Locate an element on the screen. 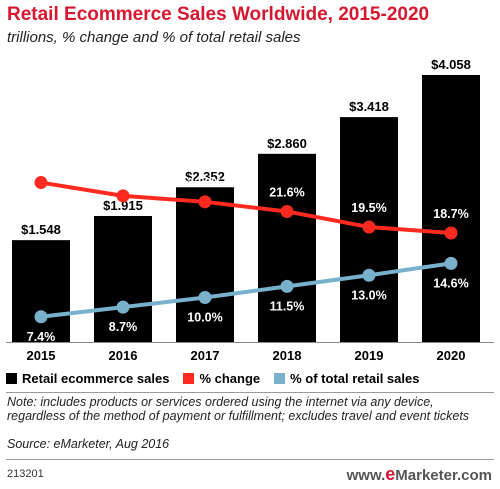  legend-swatch-sales is located at coordinates (11, 378).